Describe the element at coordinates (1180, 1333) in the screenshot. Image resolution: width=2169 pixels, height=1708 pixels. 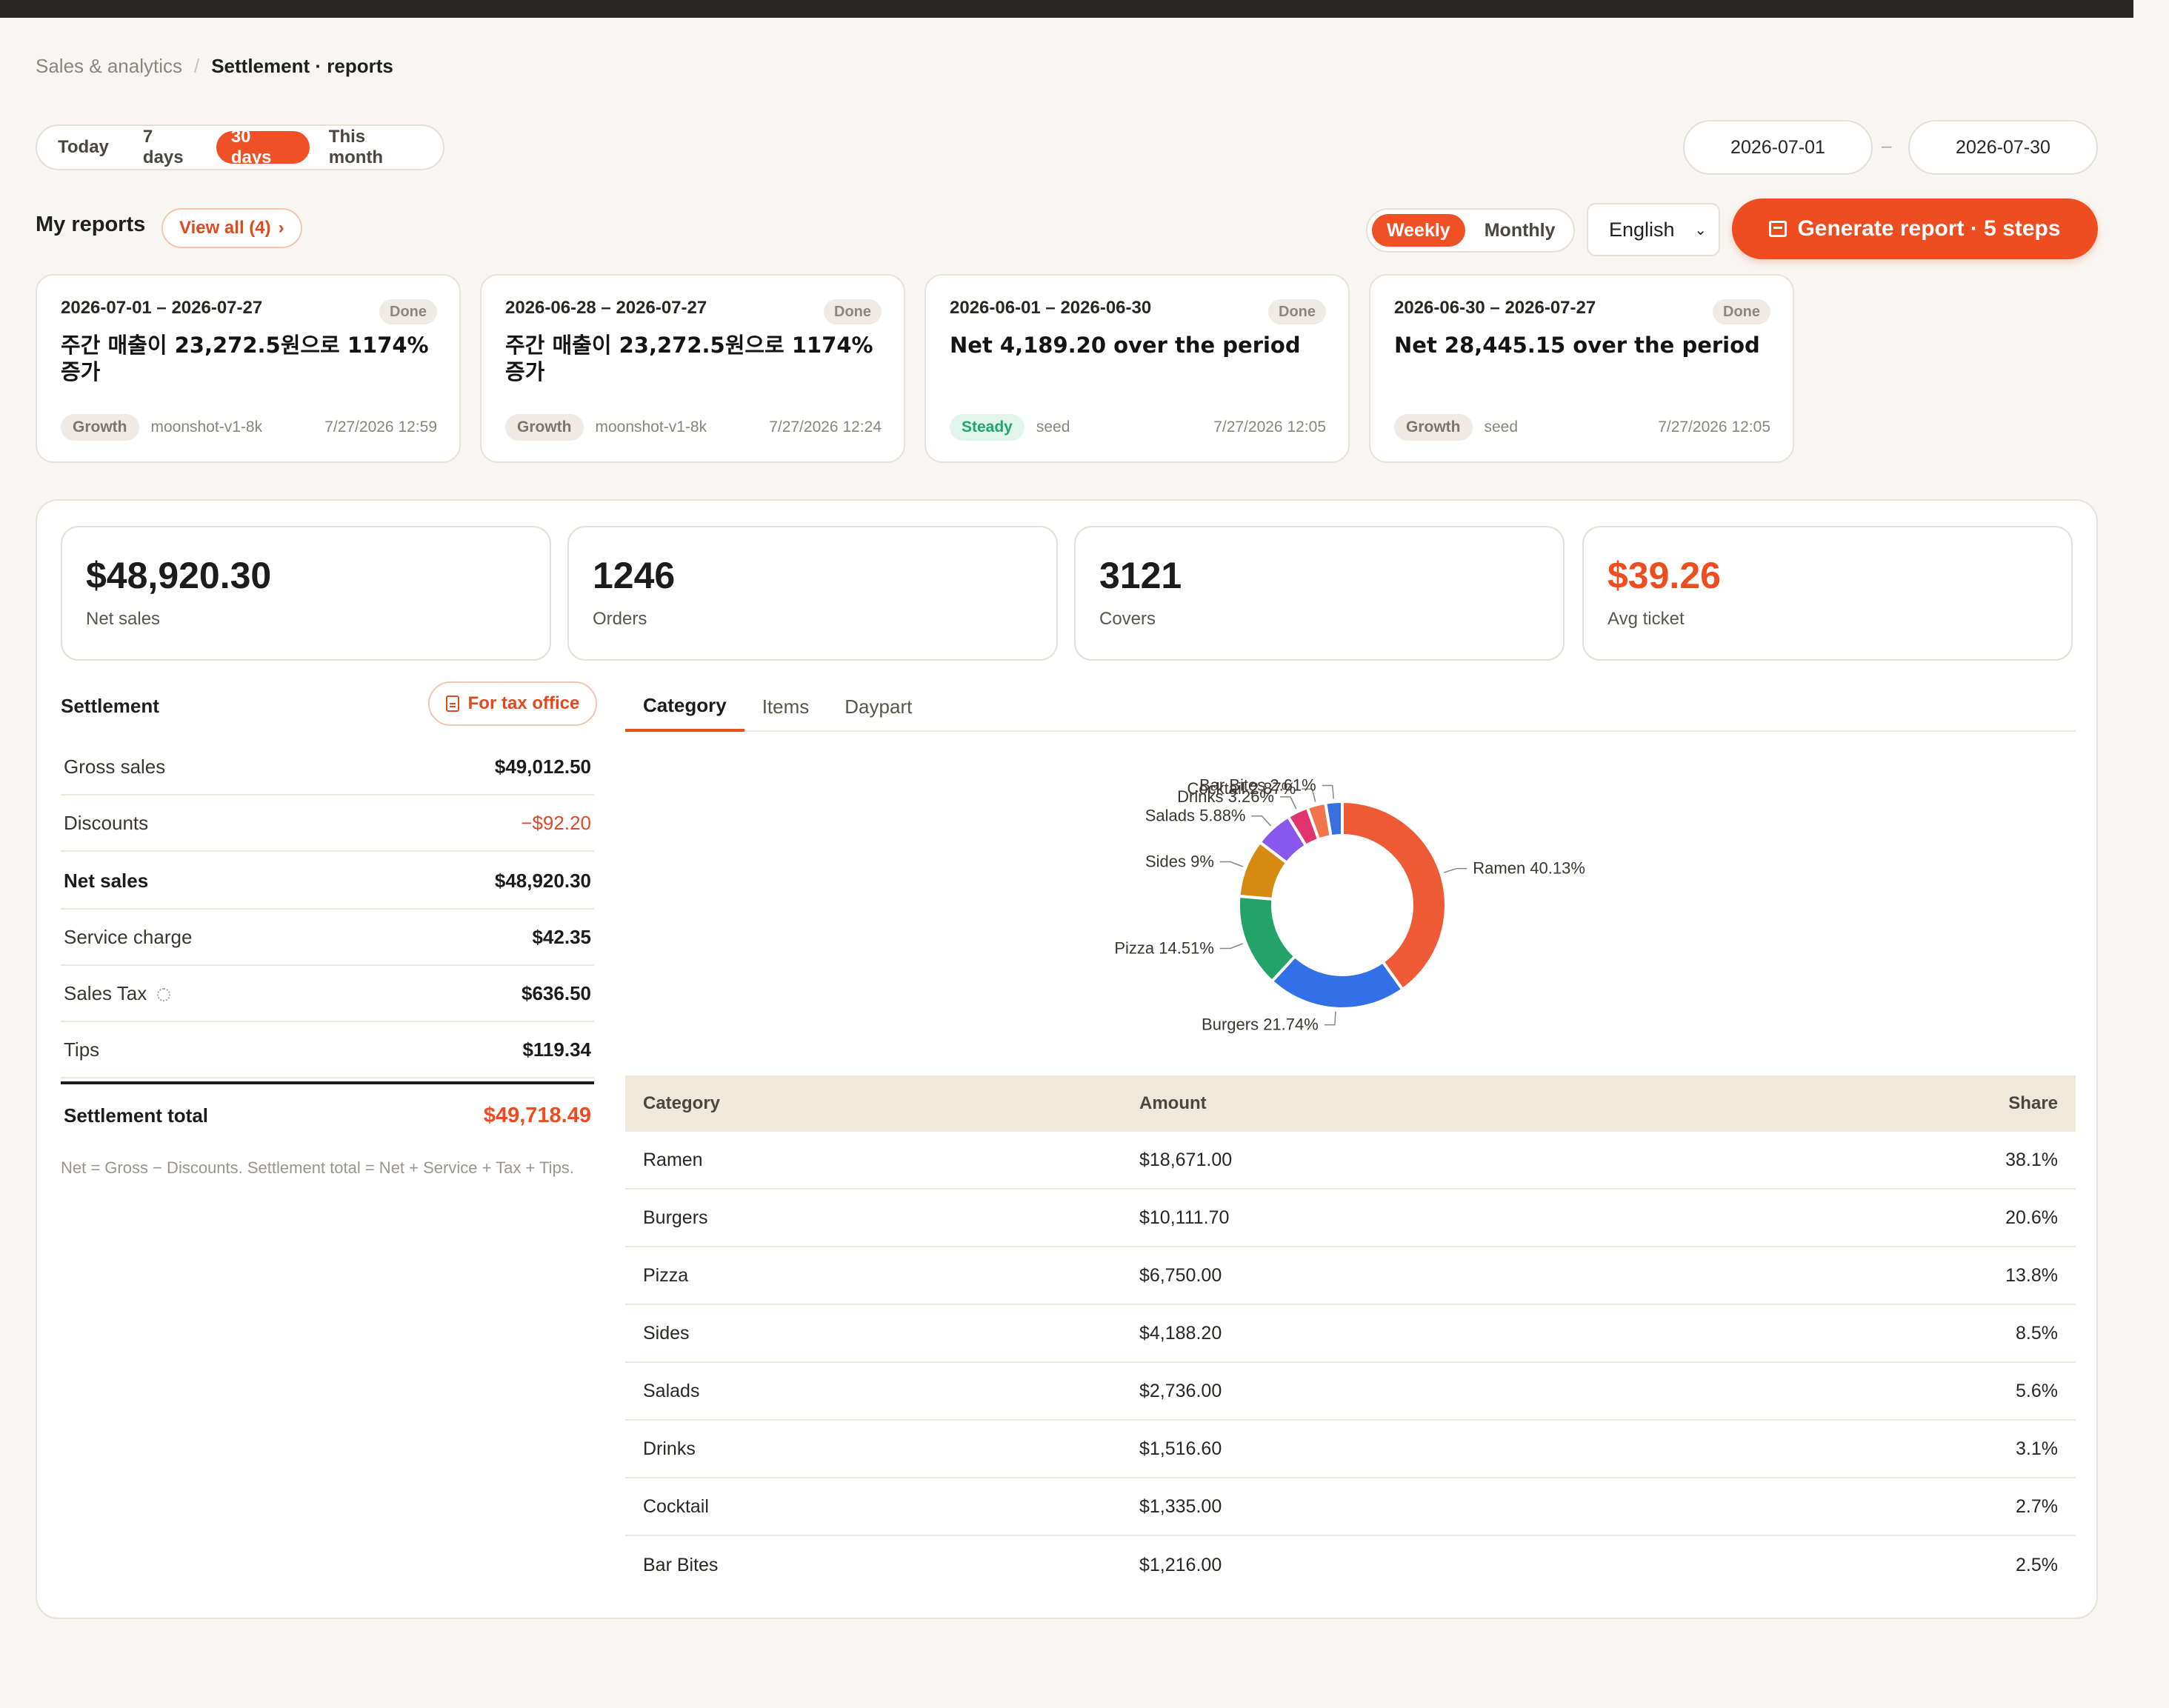
I see `cell-amount: $4,188.20` at that location.